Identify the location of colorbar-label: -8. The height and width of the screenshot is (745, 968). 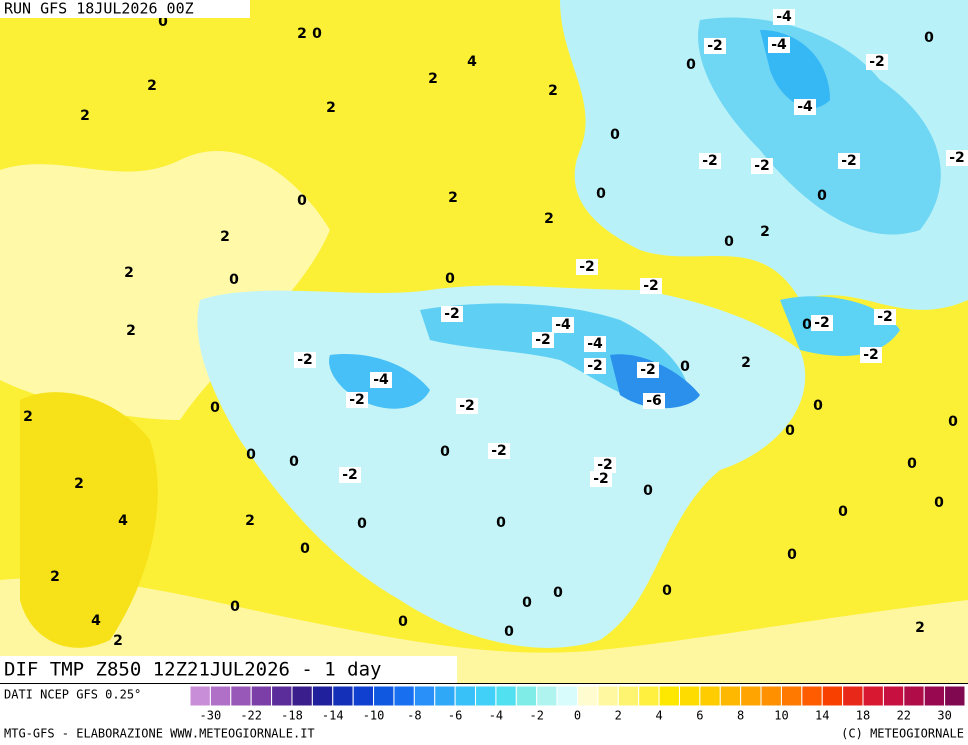
(414, 716).